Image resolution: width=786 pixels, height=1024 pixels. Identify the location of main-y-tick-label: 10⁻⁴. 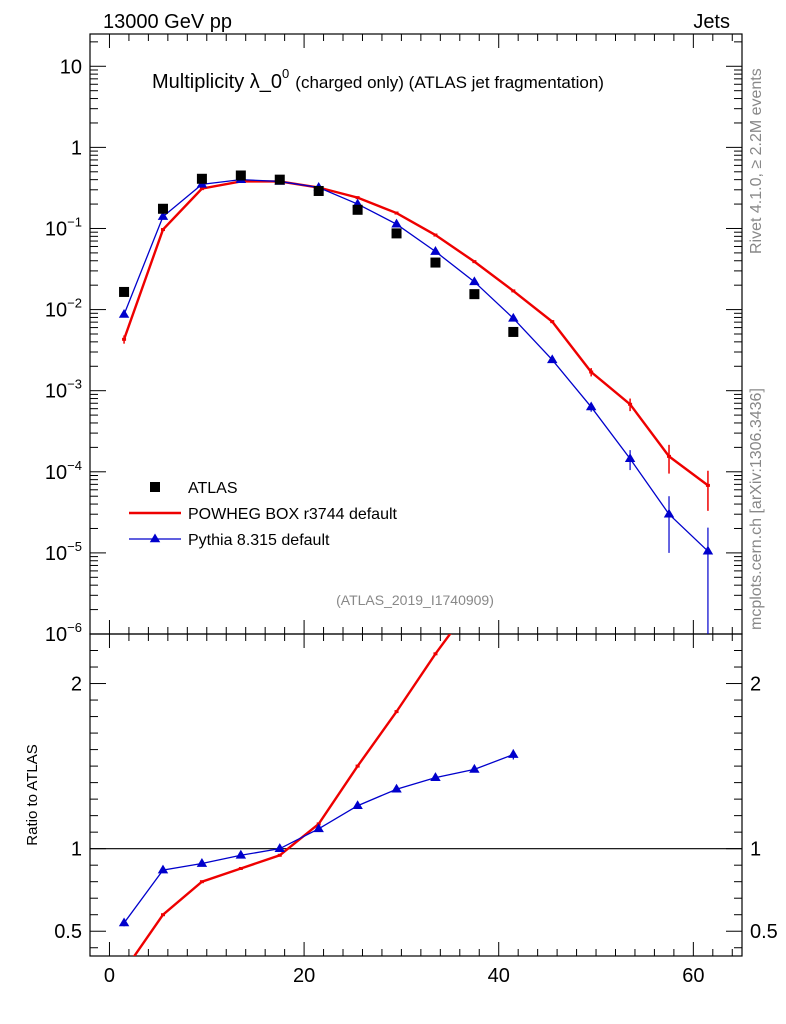
(63, 471).